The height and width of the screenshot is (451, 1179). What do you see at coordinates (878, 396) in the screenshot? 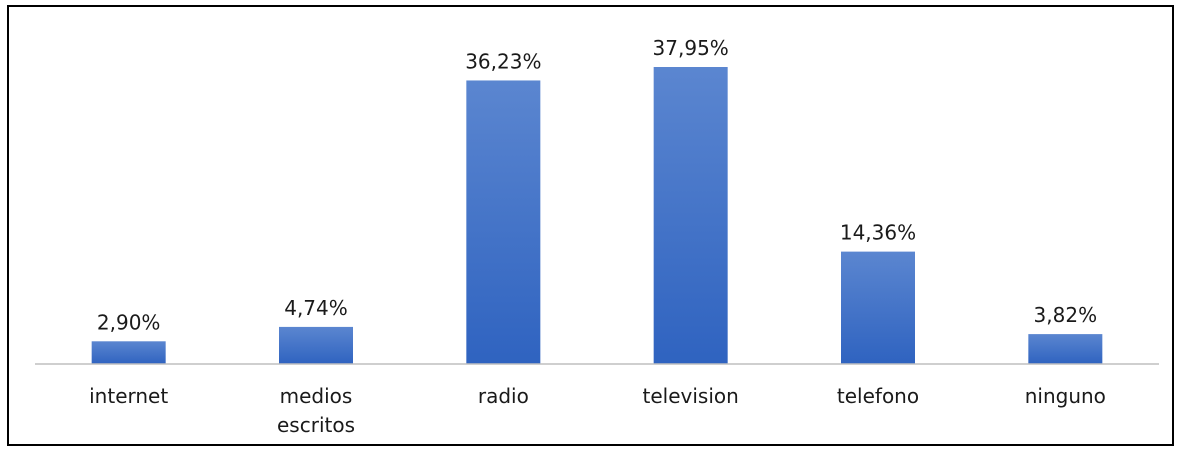
I see `category-label: telefono` at bounding box center [878, 396].